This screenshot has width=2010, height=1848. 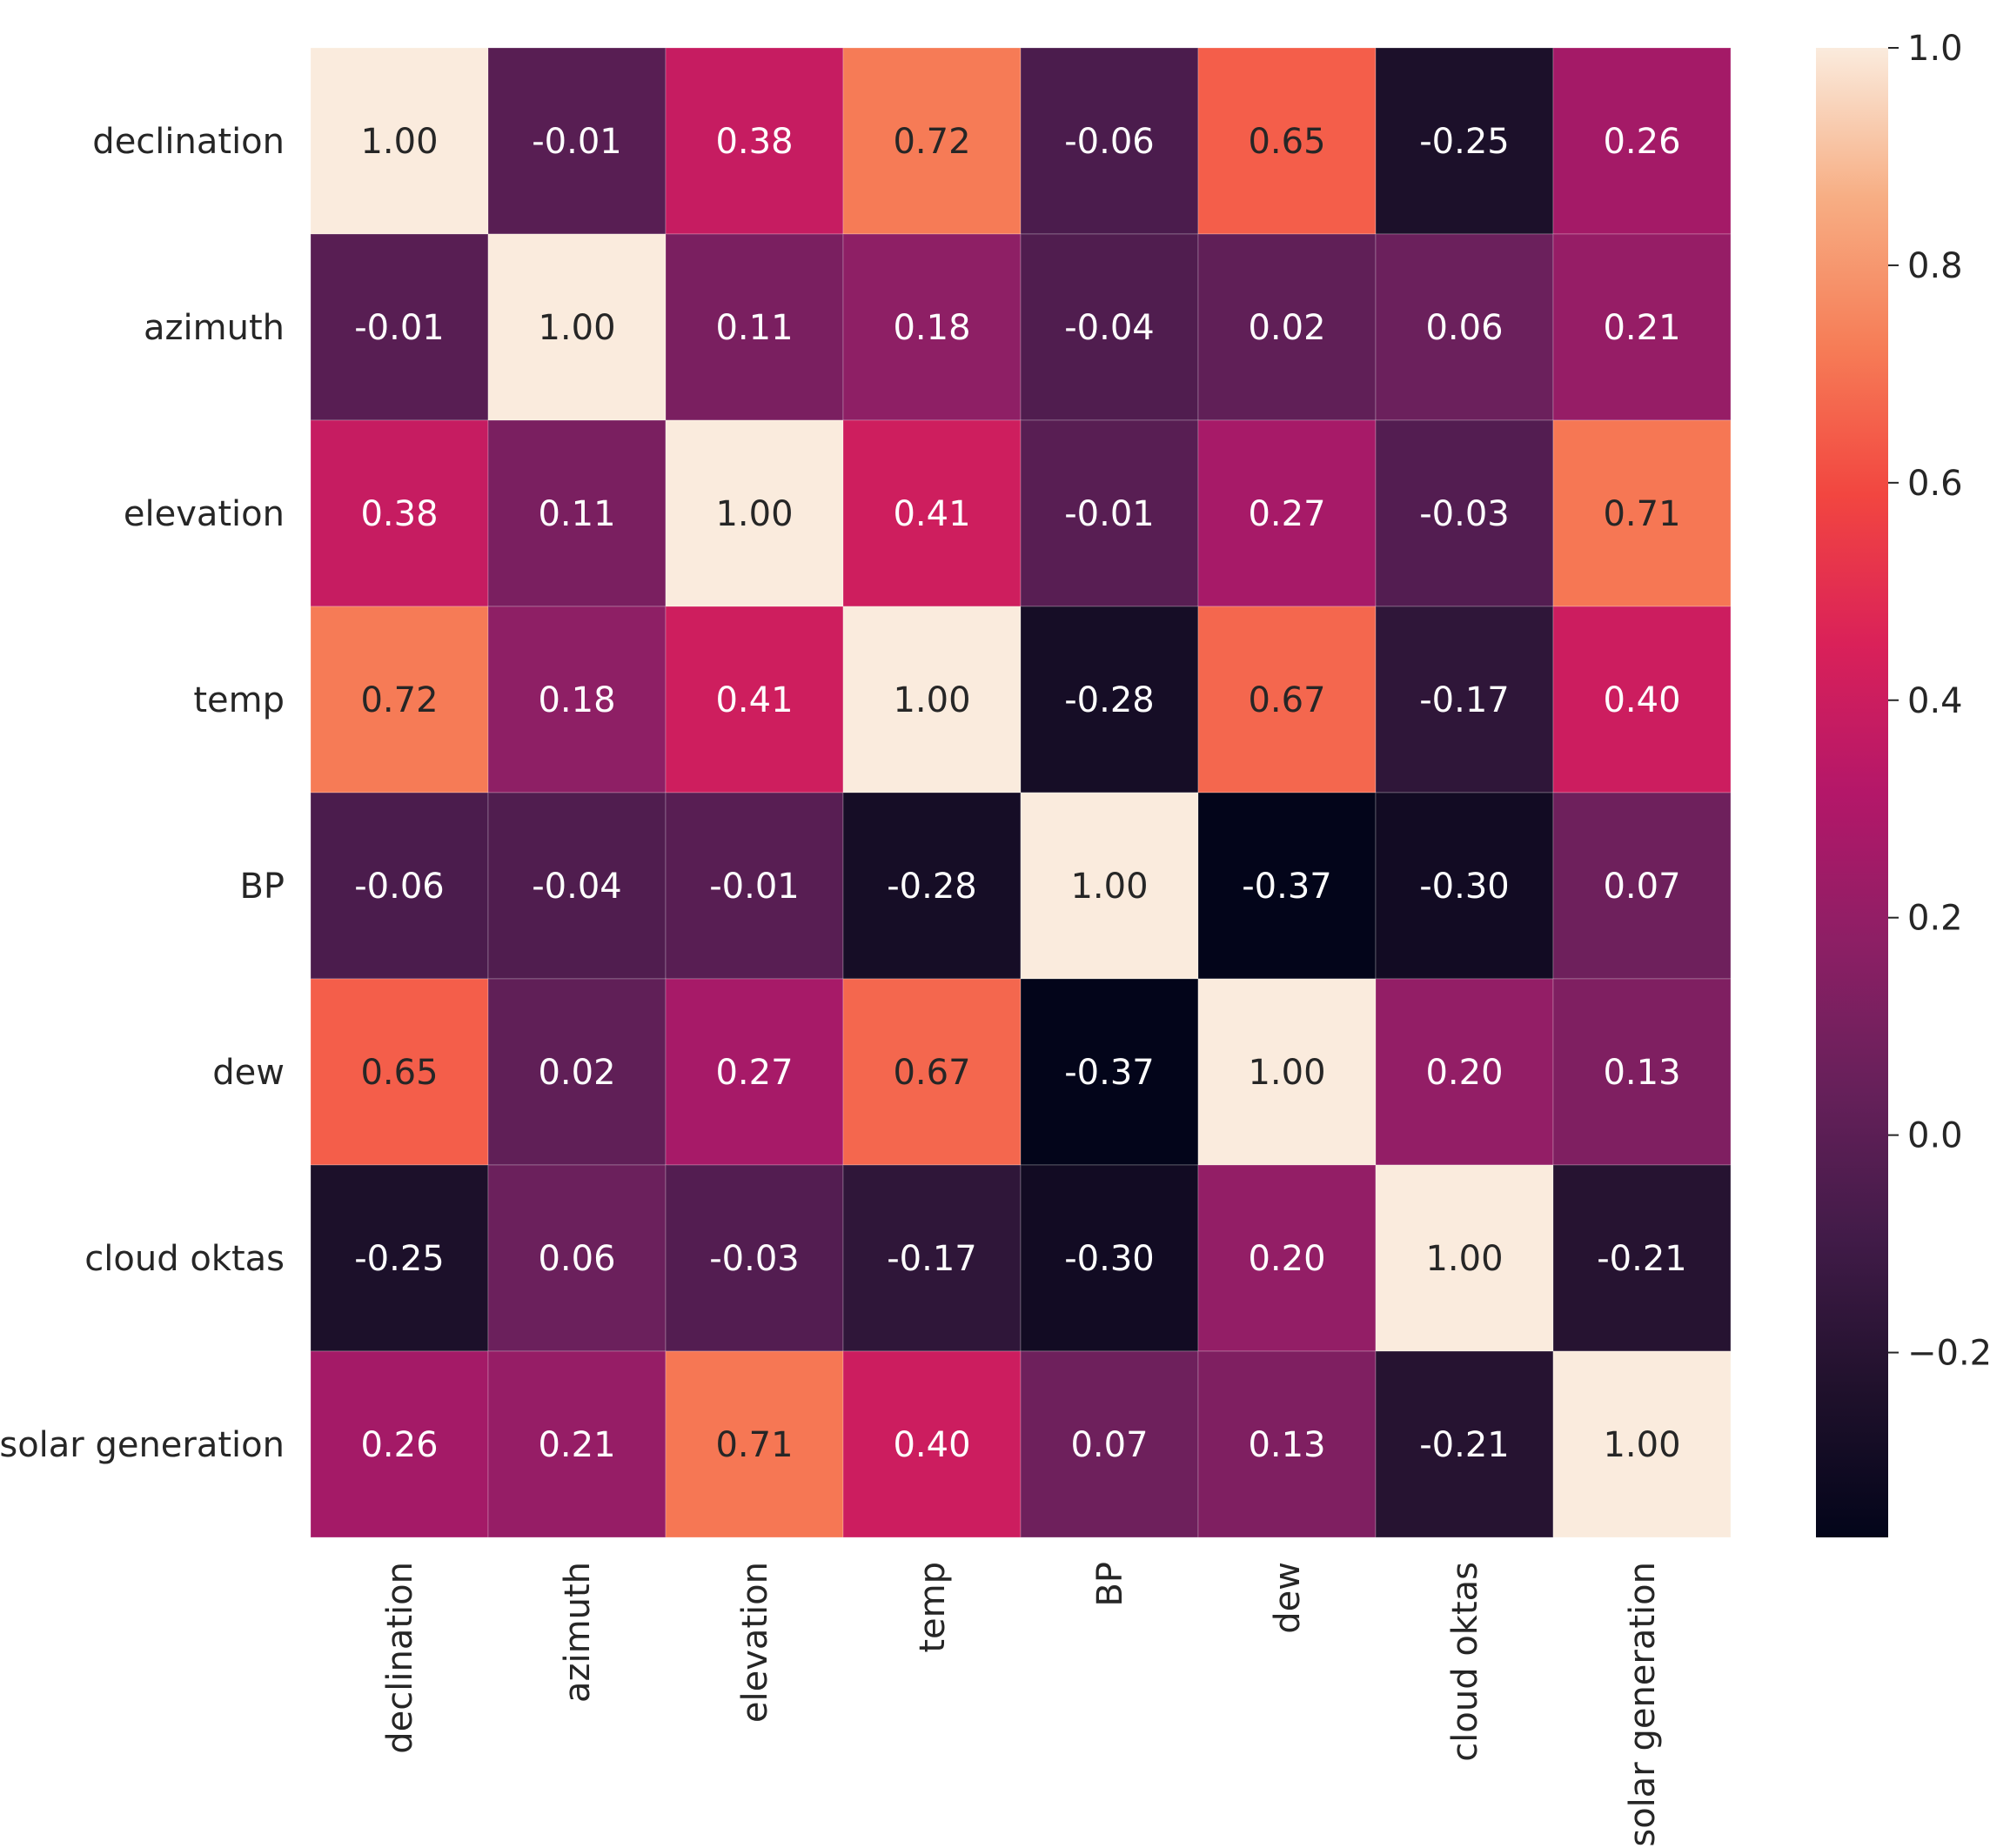 I want to click on cell-value-solar-generation-dew: 0.13, so click(x=1286, y=1445).